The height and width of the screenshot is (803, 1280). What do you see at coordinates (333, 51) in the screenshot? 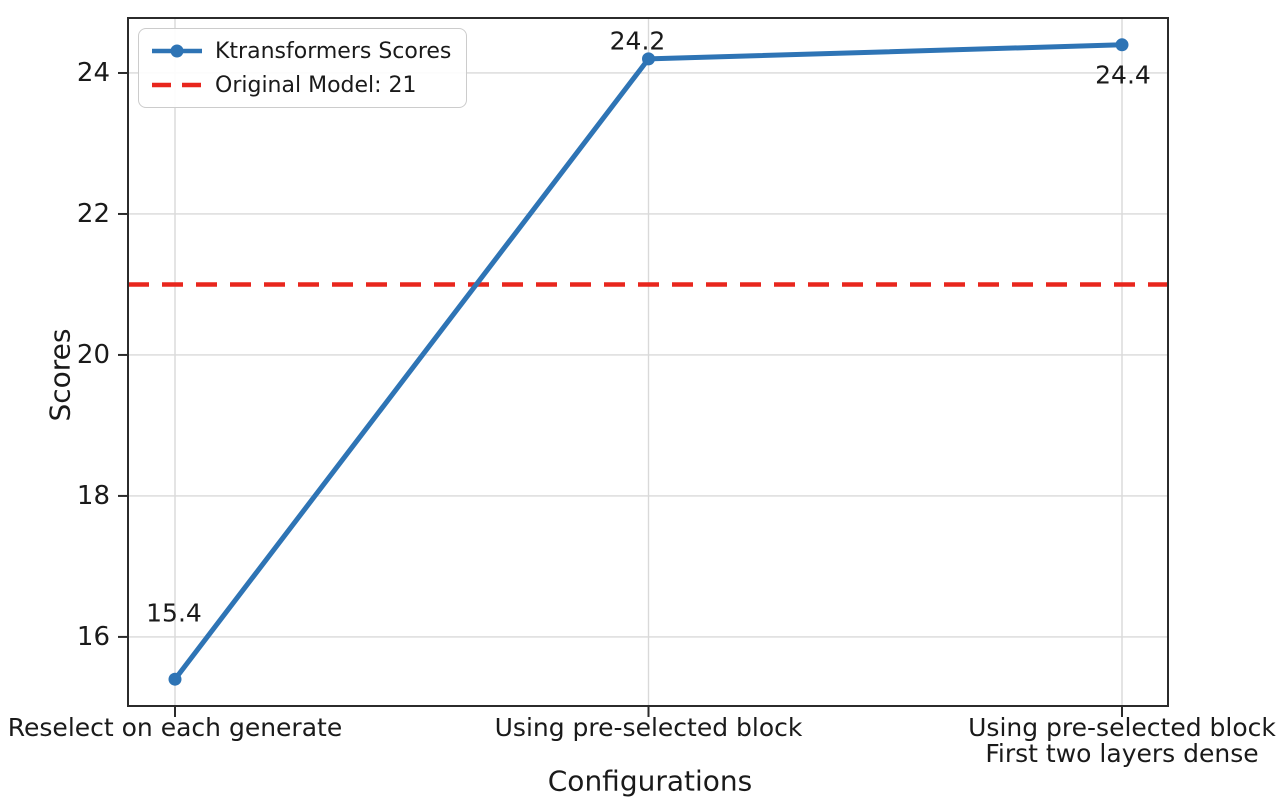
I see `legend-label-series: Ktransformers Scores` at bounding box center [333, 51].